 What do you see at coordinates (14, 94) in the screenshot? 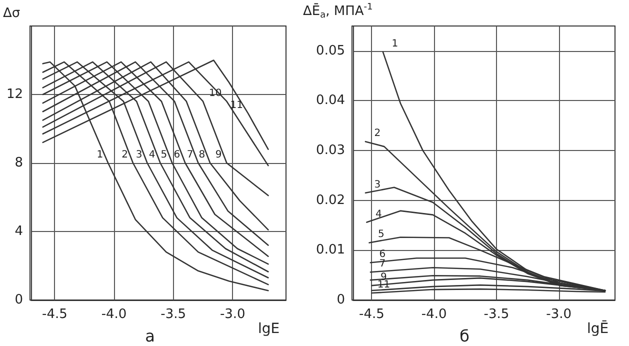
I see `y-tick-label: 12` at bounding box center [14, 94].